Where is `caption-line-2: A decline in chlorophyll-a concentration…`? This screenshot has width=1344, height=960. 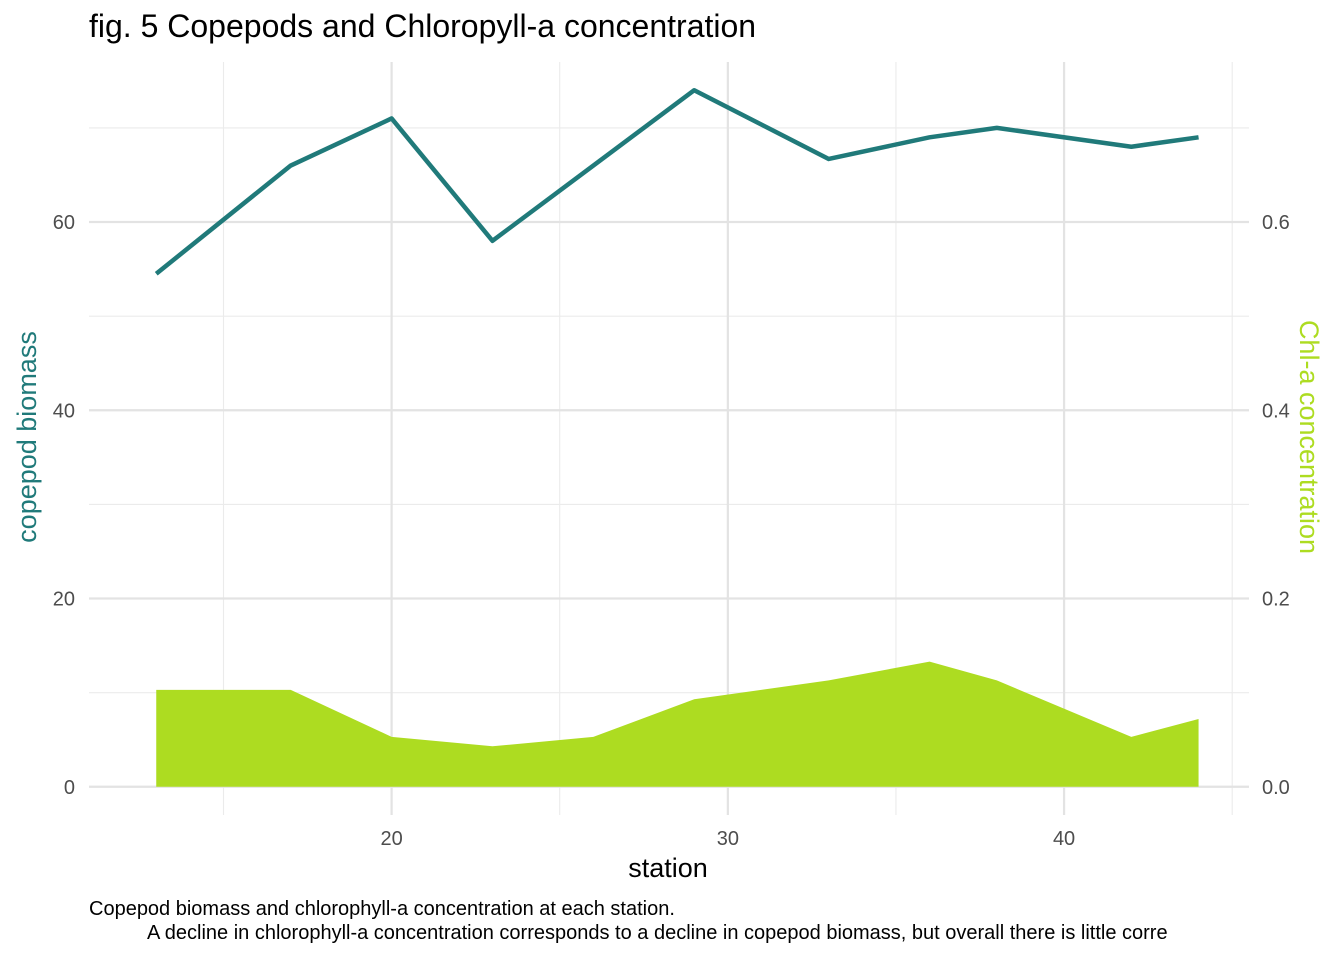 caption-line-2: A decline in chlorophyll-a concentration… is located at coordinates (657, 933).